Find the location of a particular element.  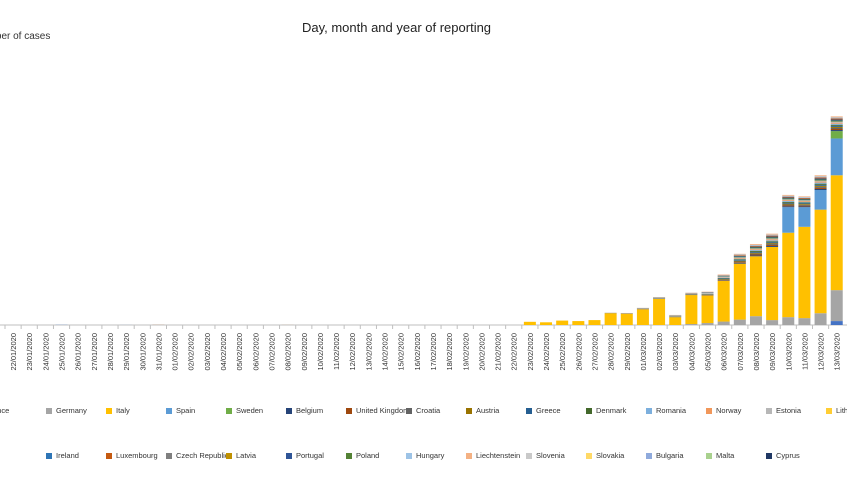

x-tick-label: 19/02/2020 is located at coordinates (465, 352).